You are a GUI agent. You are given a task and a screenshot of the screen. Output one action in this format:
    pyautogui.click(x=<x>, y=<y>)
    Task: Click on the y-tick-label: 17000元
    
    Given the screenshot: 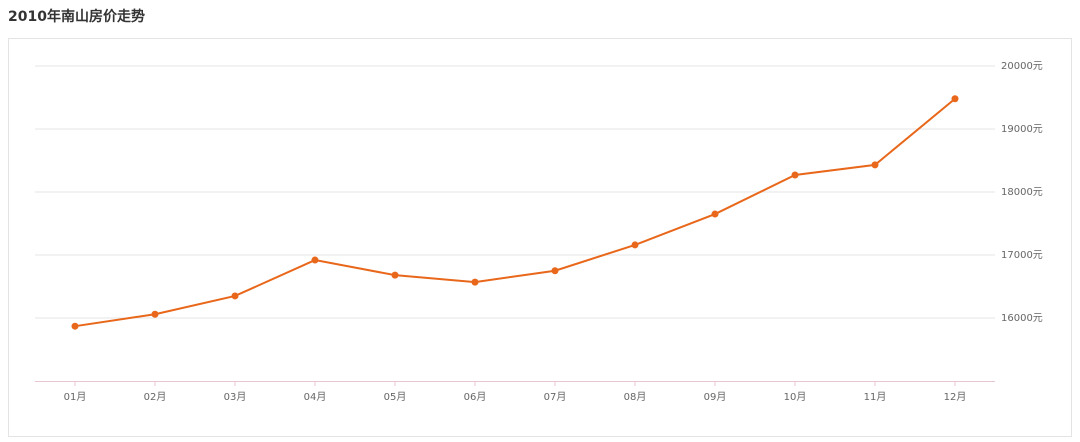 What is the action you would take?
    pyautogui.click(x=1022, y=255)
    